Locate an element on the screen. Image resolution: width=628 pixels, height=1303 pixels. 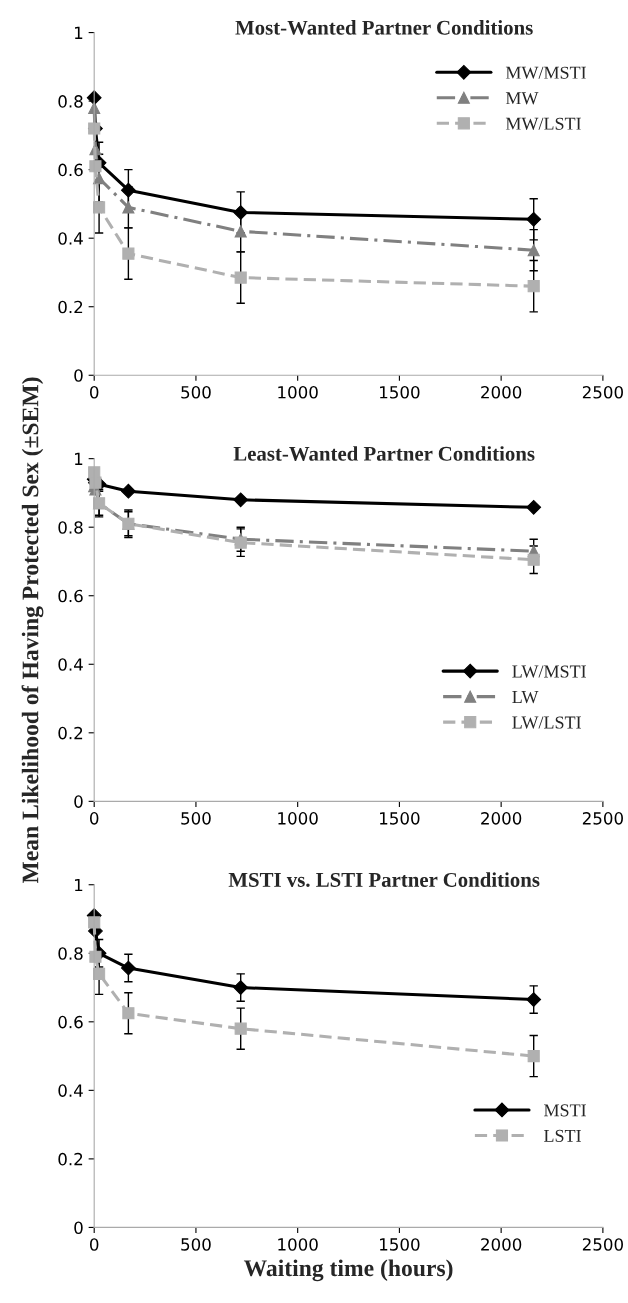
chart-title: MSTI vs. LSTI Partner Conditions is located at coordinates (384, 879).